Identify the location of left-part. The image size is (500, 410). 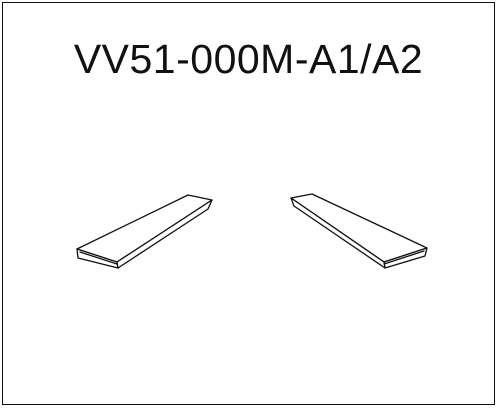
(144, 231).